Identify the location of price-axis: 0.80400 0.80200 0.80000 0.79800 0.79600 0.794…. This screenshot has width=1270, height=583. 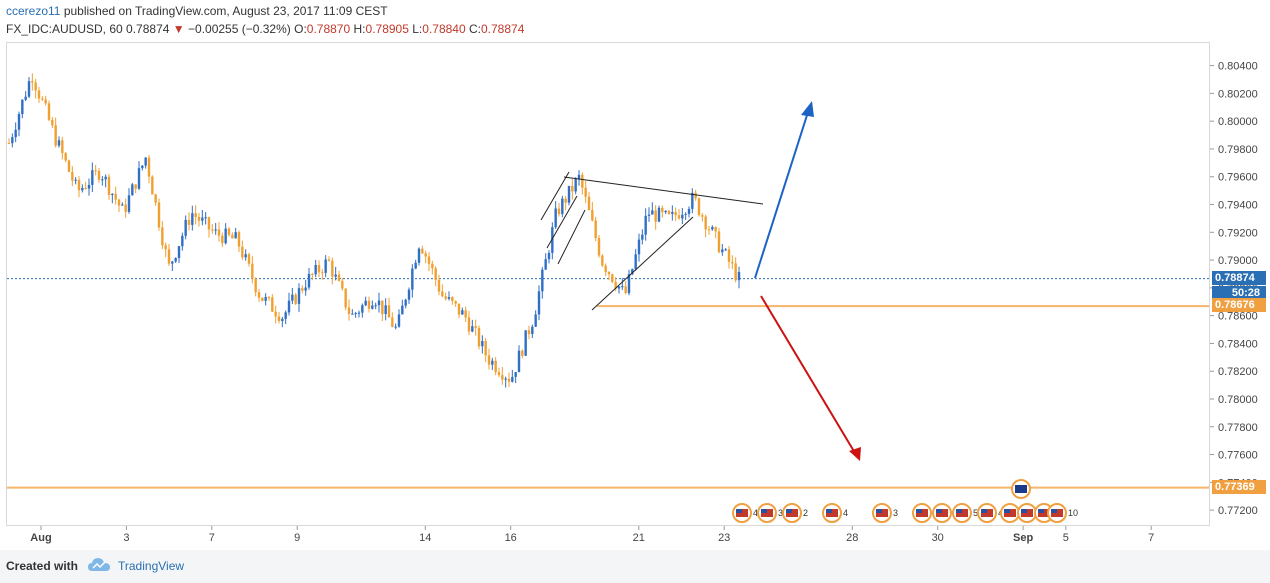
(1240, 284).